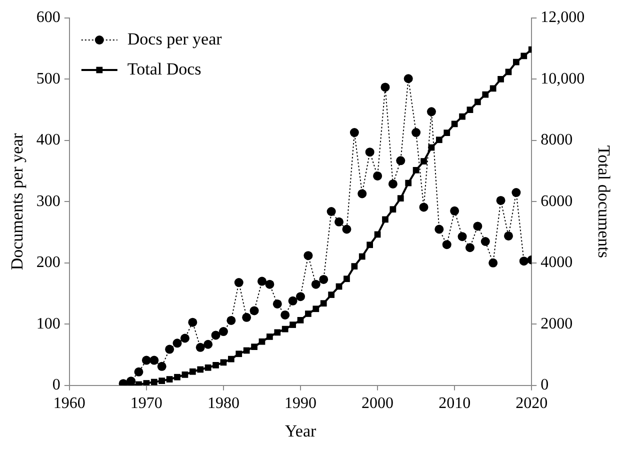 This screenshot has width=625, height=450. What do you see at coordinates (69, 403) in the screenshot?
I see `x-tick-label: 1960` at bounding box center [69, 403].